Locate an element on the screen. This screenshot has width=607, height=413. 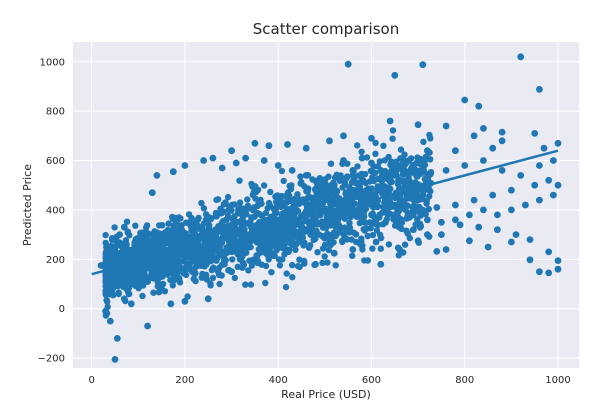
y-tick-label: 800 is located at coordinates (55, 112).